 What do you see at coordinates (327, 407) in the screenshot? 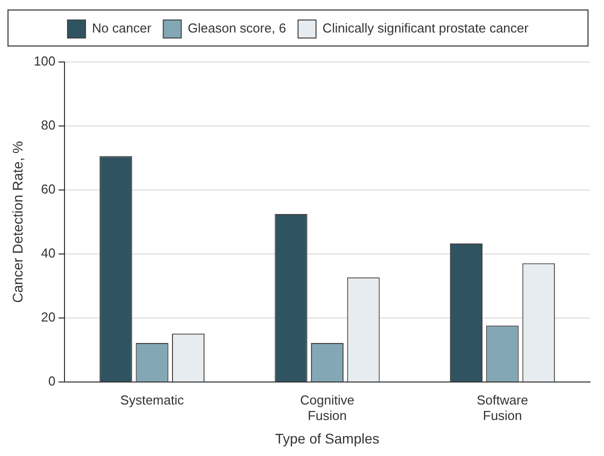
I see `x-tick-label: Cognitive Fusion` at bounding box center [327, 407].